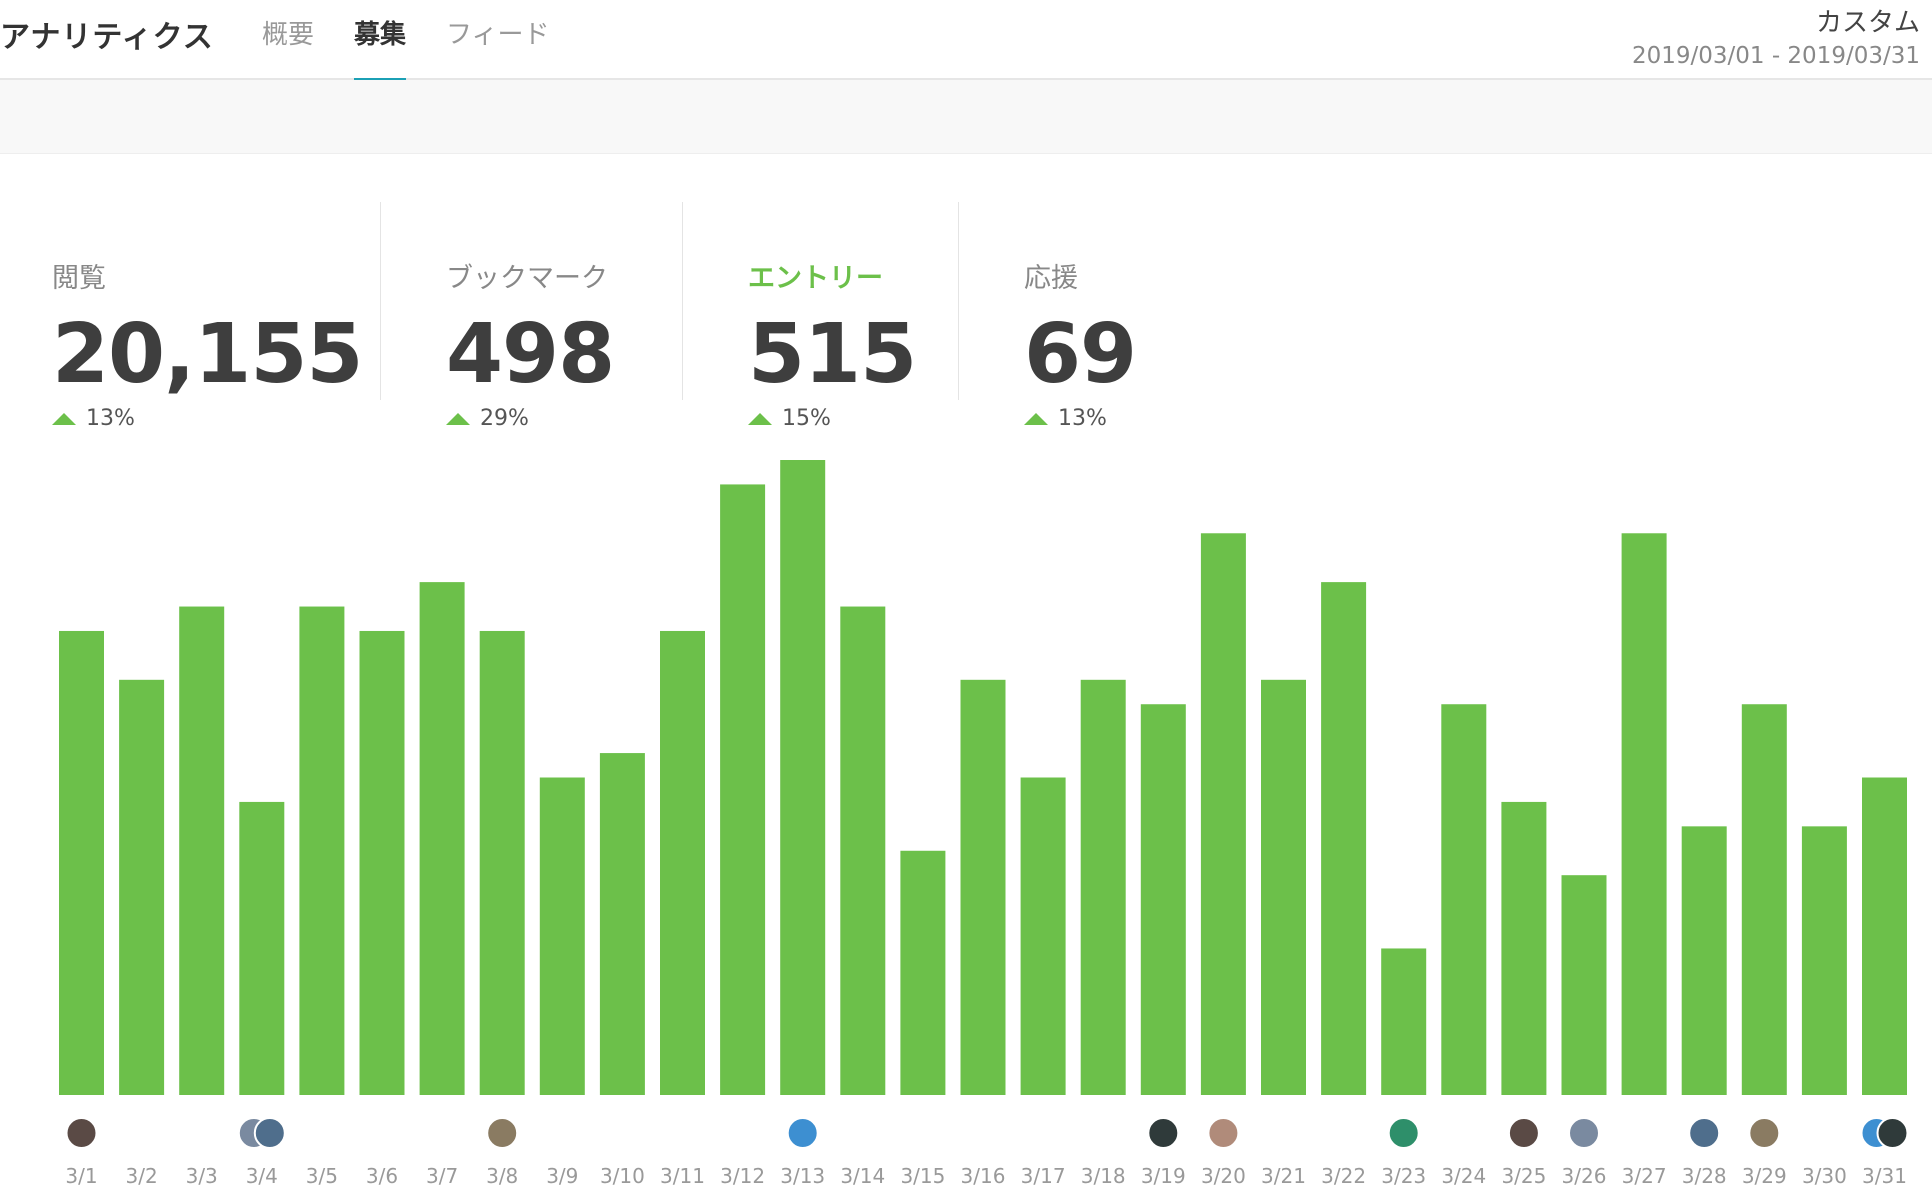 The height and width of the screenshot is (1198, 1932). I want to click on tab-overview: 概要, so click(288, 35).